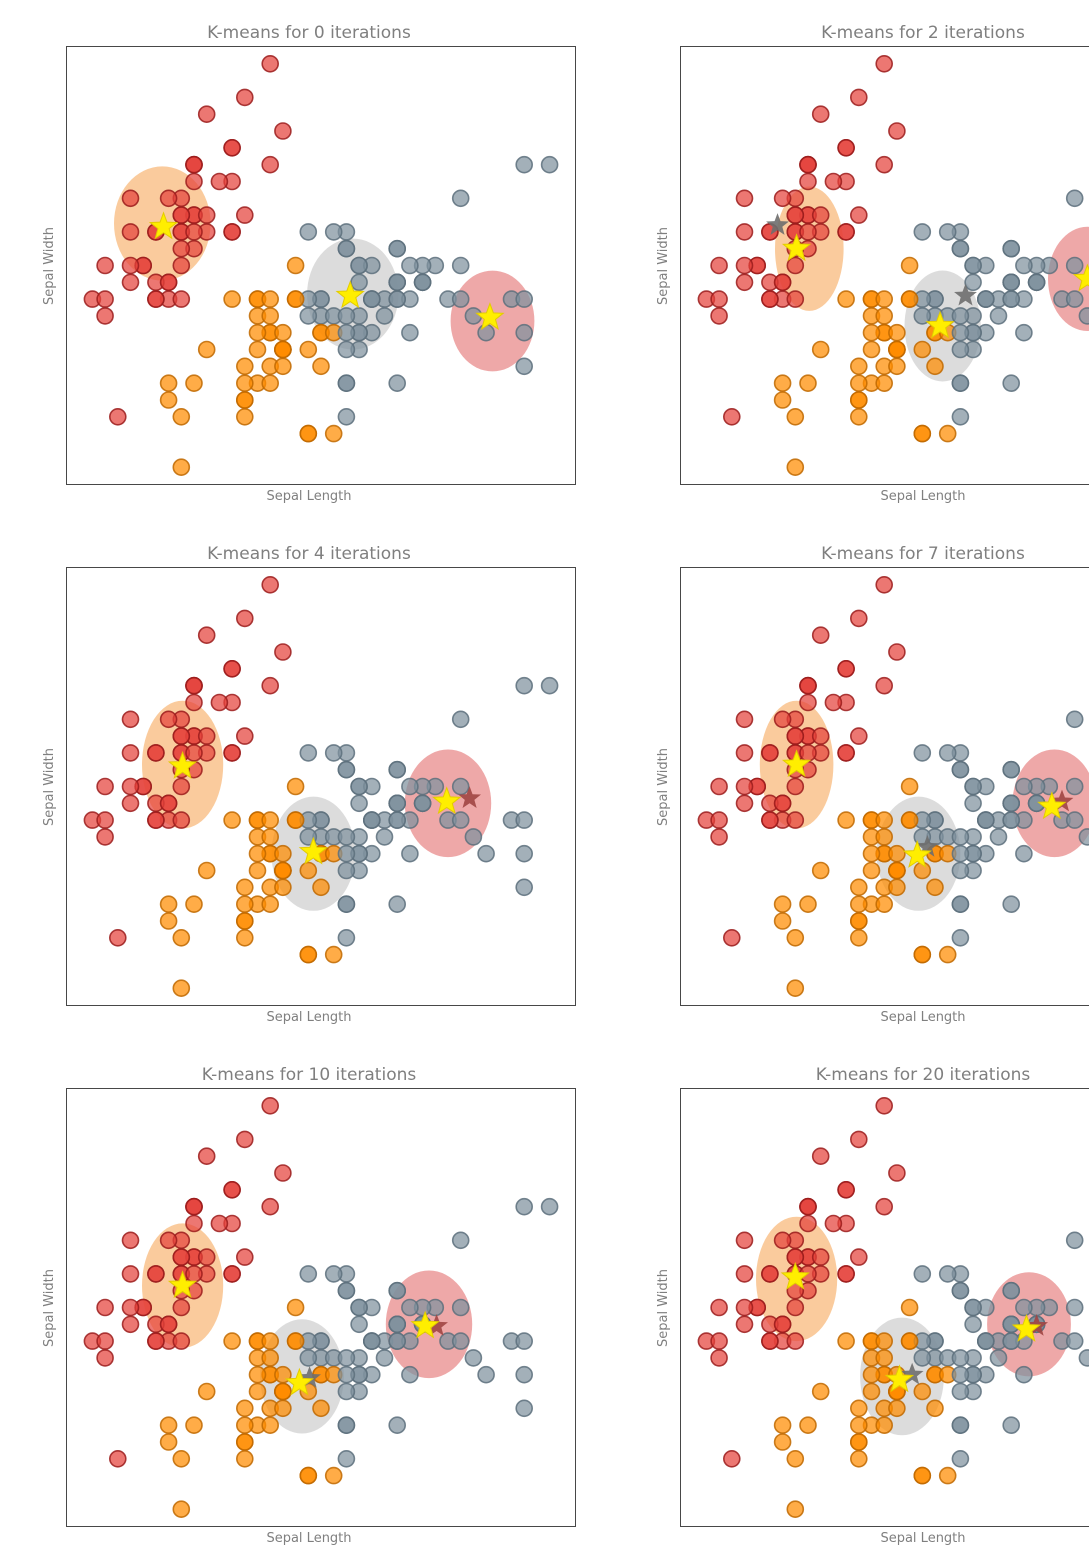  I want to click on y-axis-label: Sepal Width, so click(54, 787).